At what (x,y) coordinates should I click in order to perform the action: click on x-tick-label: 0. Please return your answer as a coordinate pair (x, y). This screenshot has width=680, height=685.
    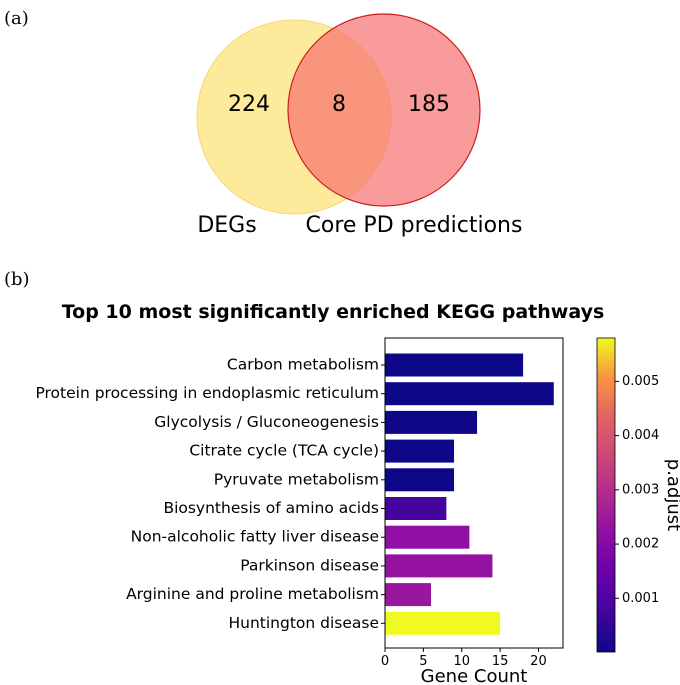
    Looking at the image, I should click on (385, 661).